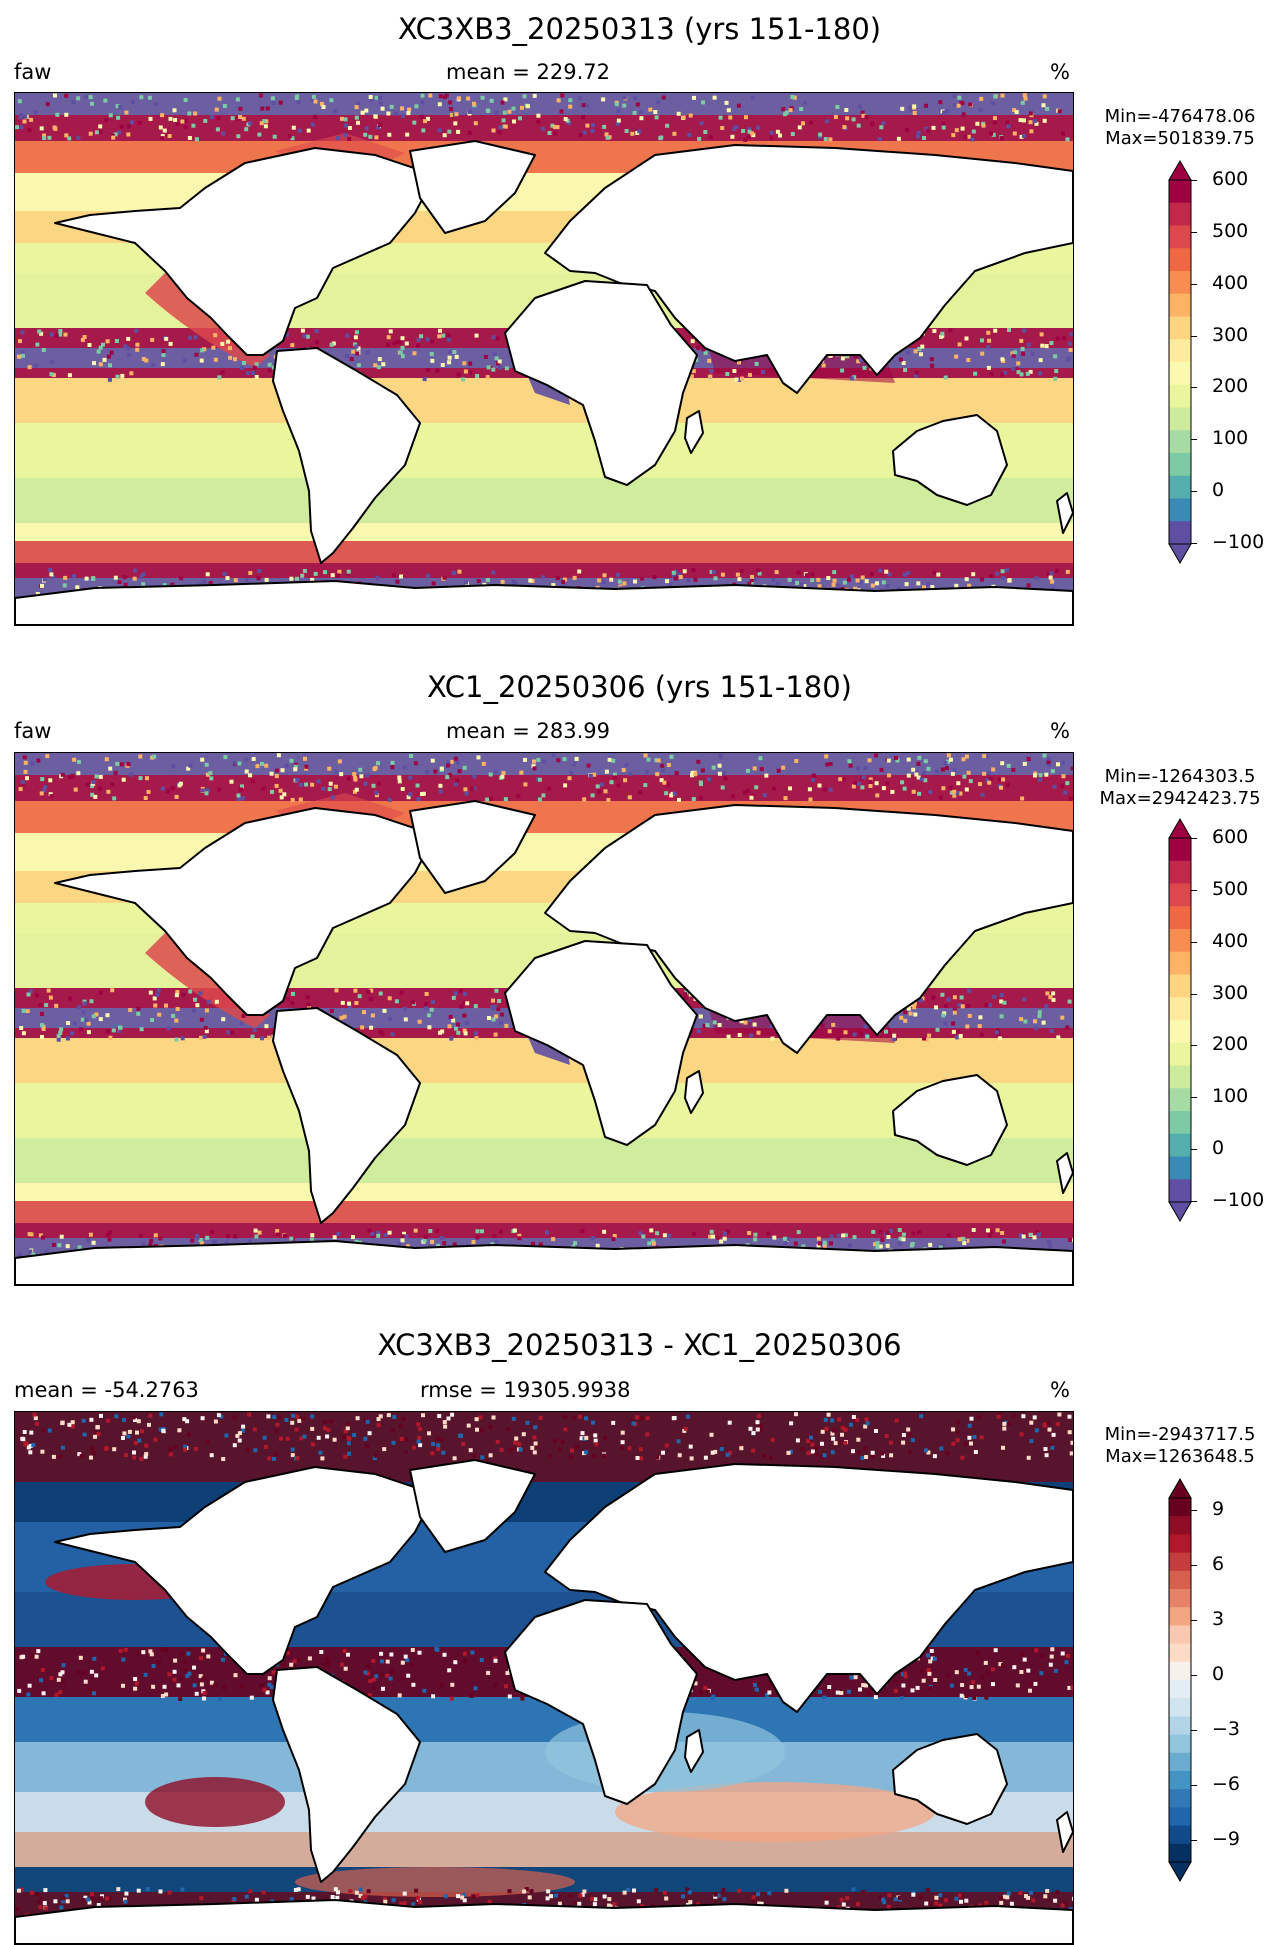 The height and width of the screenshot is (1945, 1279). Describe the element at coordinates (1218, 1564) in the screenshot. I see `colorbar-tick-label: 6` at that location.